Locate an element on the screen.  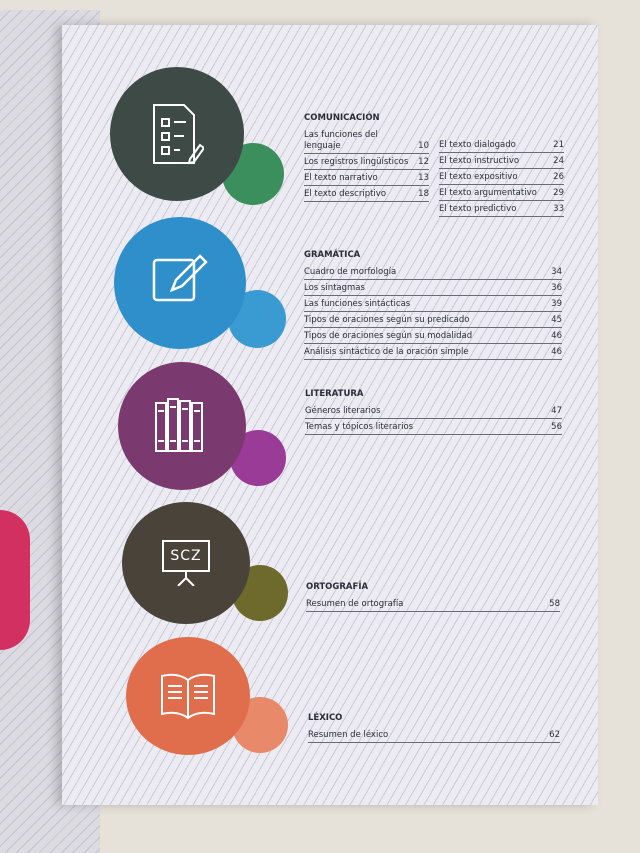
page-number: 13 is located at coordinates (423, 178).